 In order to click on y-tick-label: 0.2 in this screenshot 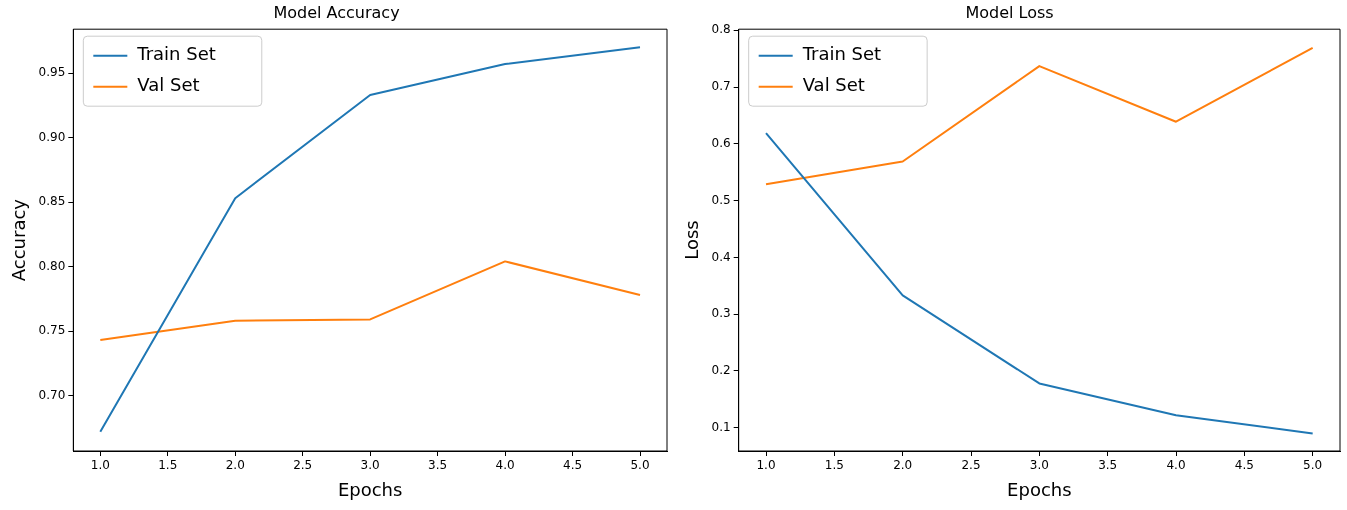, I will do `click(721, 370)`.